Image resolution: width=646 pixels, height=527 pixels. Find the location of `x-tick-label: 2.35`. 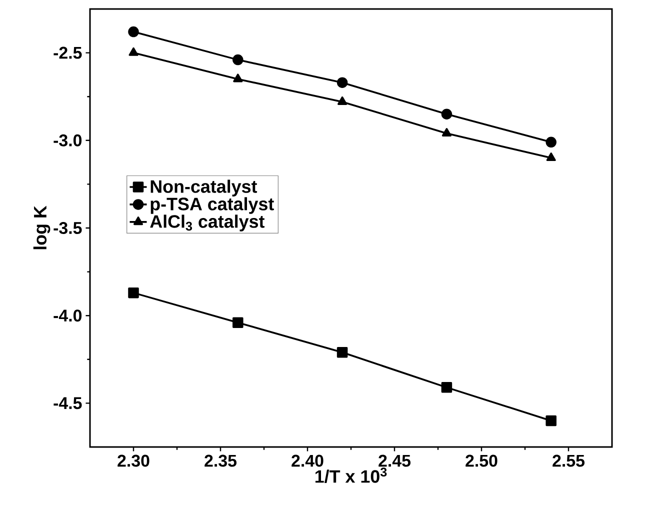

x-tick-label: 2.35 is located at coordinates (220, 460).